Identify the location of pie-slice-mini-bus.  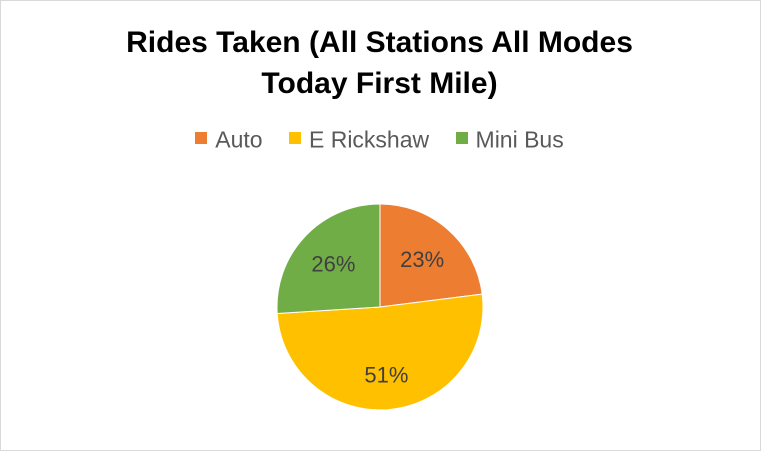
(328, 259).